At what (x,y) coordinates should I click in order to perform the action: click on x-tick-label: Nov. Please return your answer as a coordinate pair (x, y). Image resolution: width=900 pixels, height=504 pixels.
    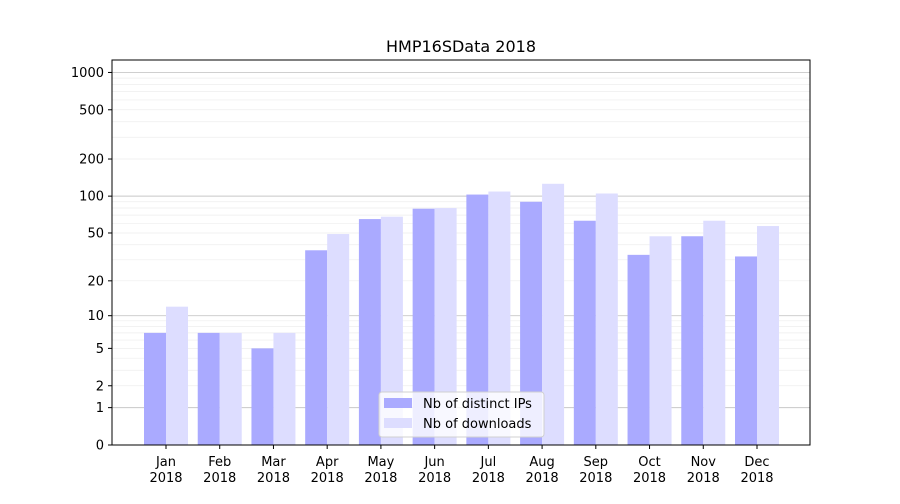
    Looking at the image, I should click on (704, 462).